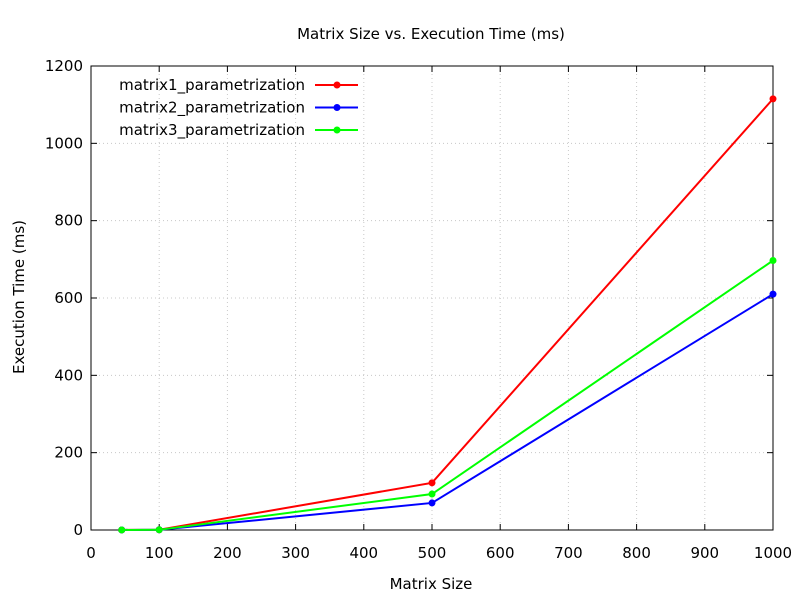  I want to click on y-tick-label: 200, so click(68, 453).